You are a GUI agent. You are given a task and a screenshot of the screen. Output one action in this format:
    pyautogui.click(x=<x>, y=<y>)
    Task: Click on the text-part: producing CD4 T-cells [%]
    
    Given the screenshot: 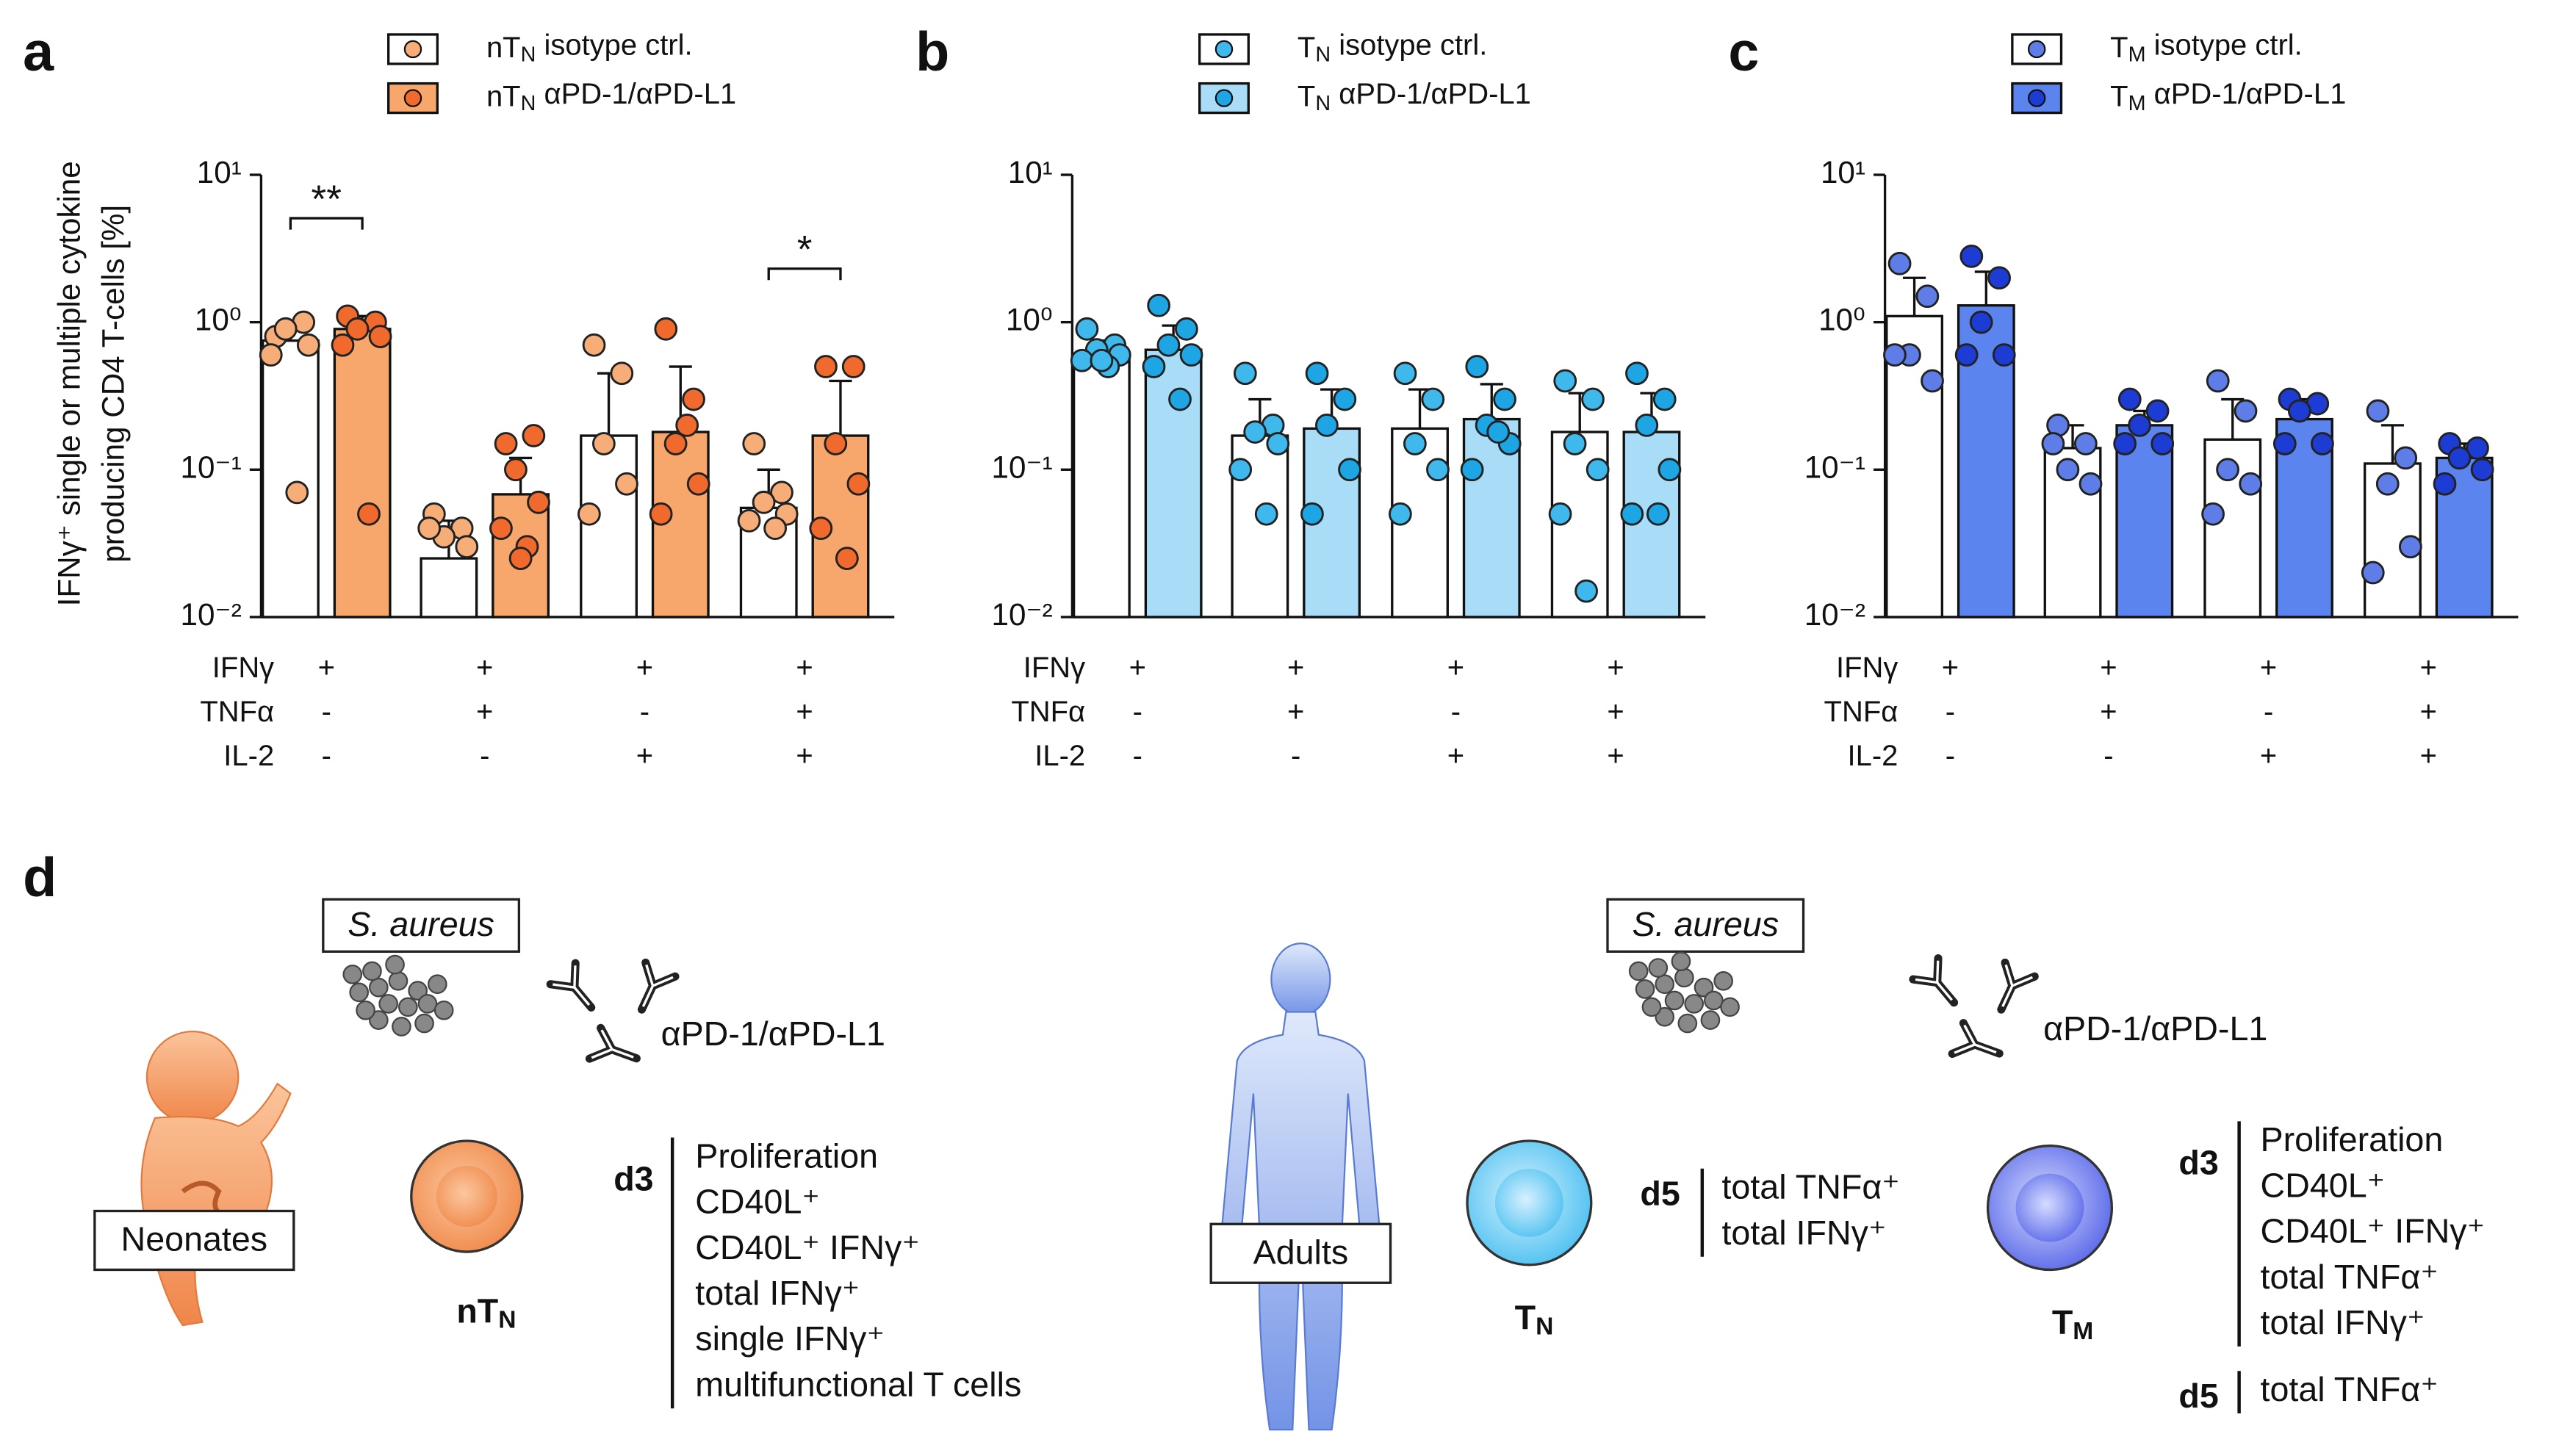 What is the action you would take?
    pyautogui.click(x=113, y=384)
    